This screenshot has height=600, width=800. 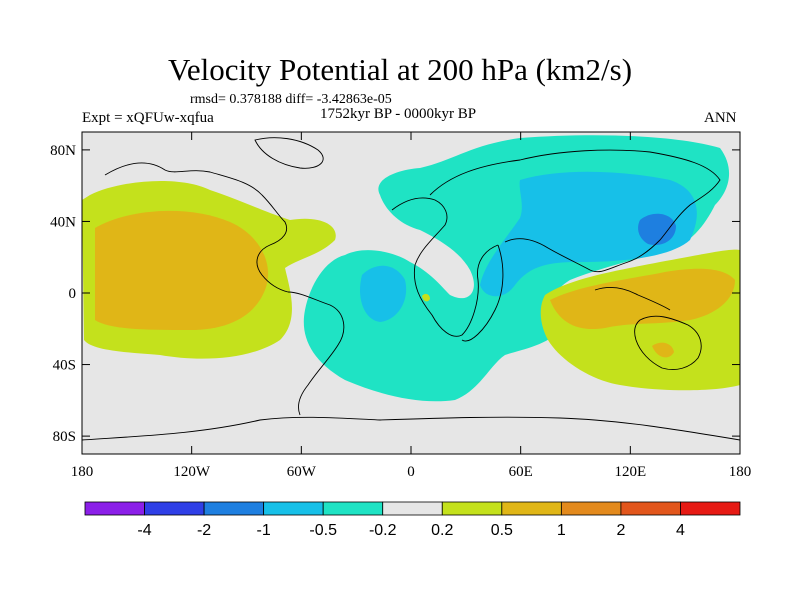 I want to click on lat-tick-label: 40N, so click(x=63, y=222).